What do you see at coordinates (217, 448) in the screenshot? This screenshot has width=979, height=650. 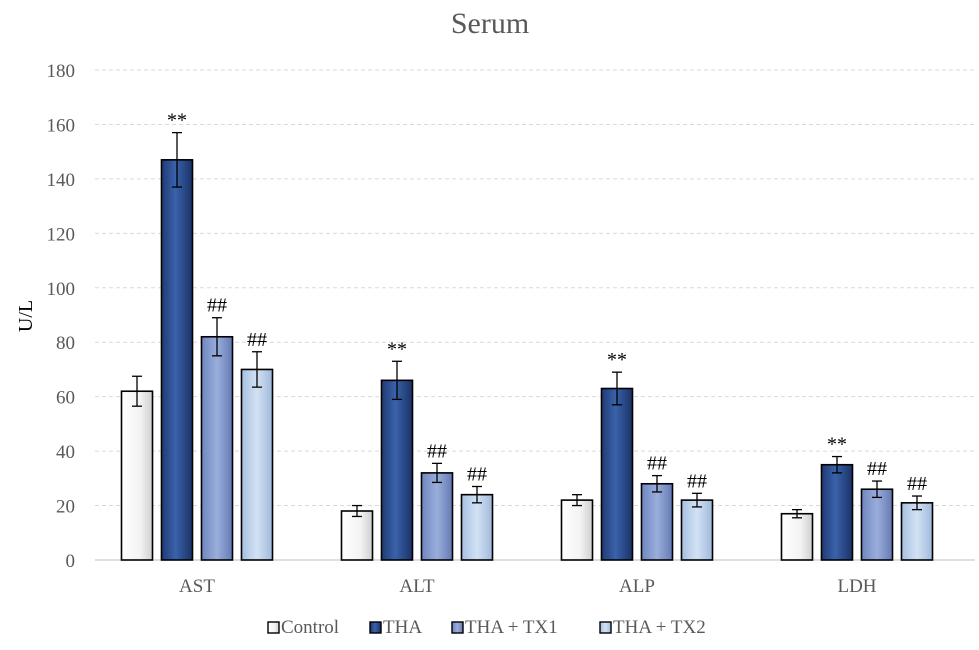 I see `bar-tha-tx1-ast` at bounding box center [217, 448].